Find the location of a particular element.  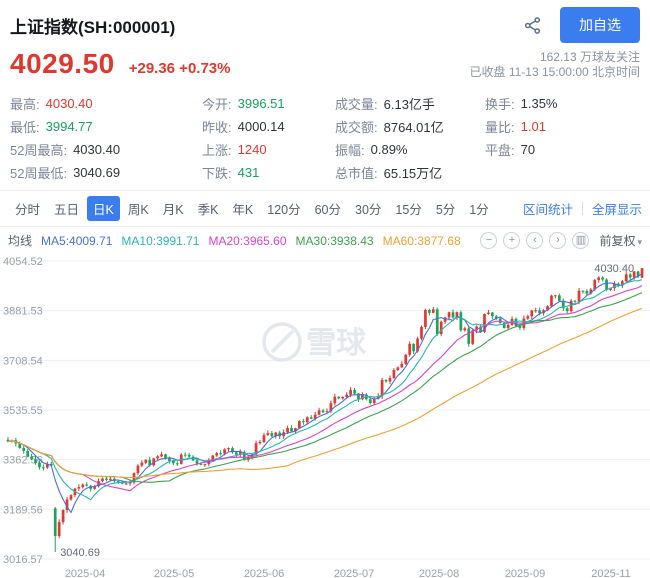

stat-value: 4030.40 is located at coordinates (97, 149).